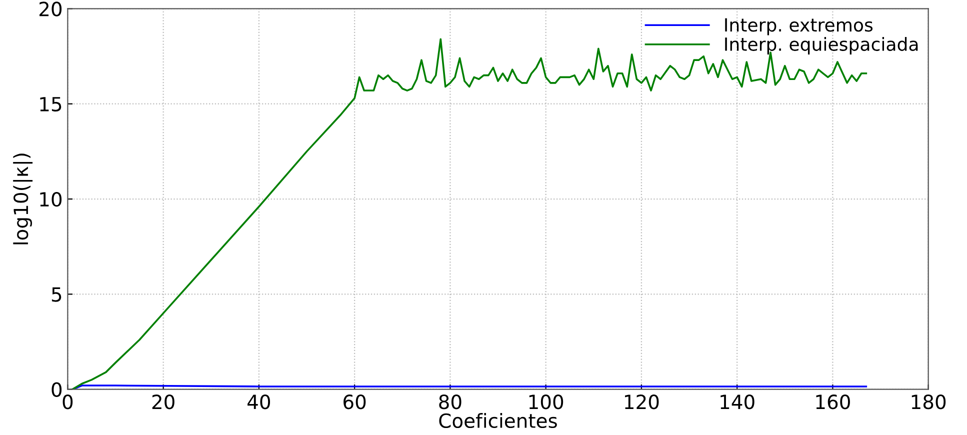 The width and height of the screenshot is (967, 435). Describe the element at coordinates (833, 402) in the screenshot. I see `x-tick-label: 160` at that location.